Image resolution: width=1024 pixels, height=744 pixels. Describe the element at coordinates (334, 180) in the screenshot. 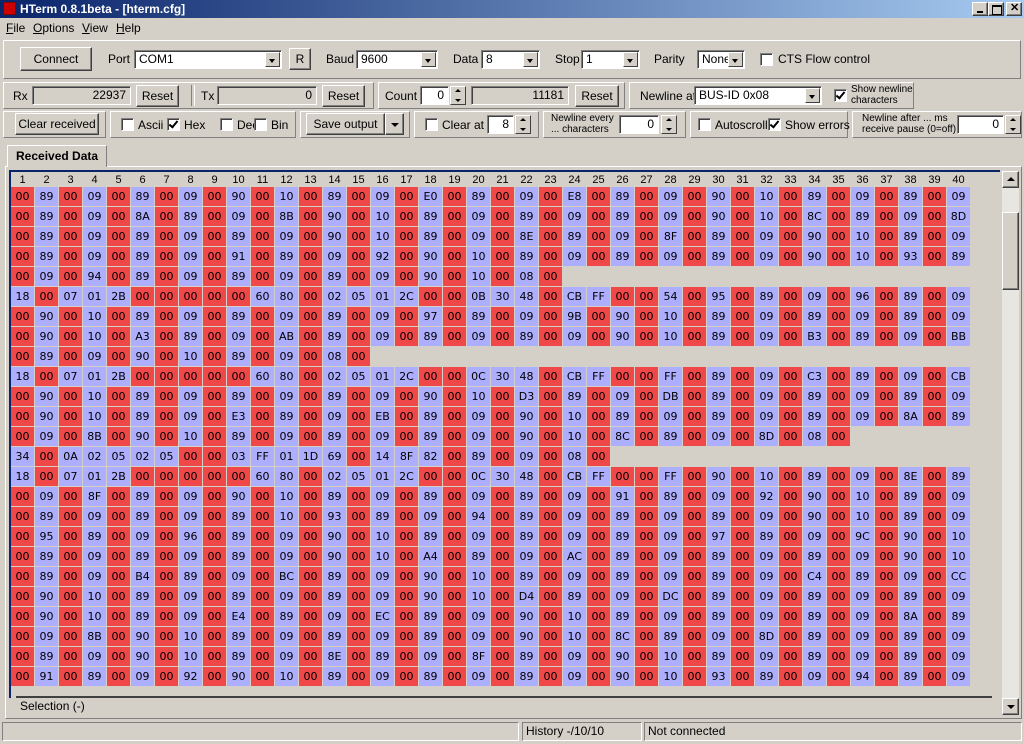

I see `column-header: 14` at that location.